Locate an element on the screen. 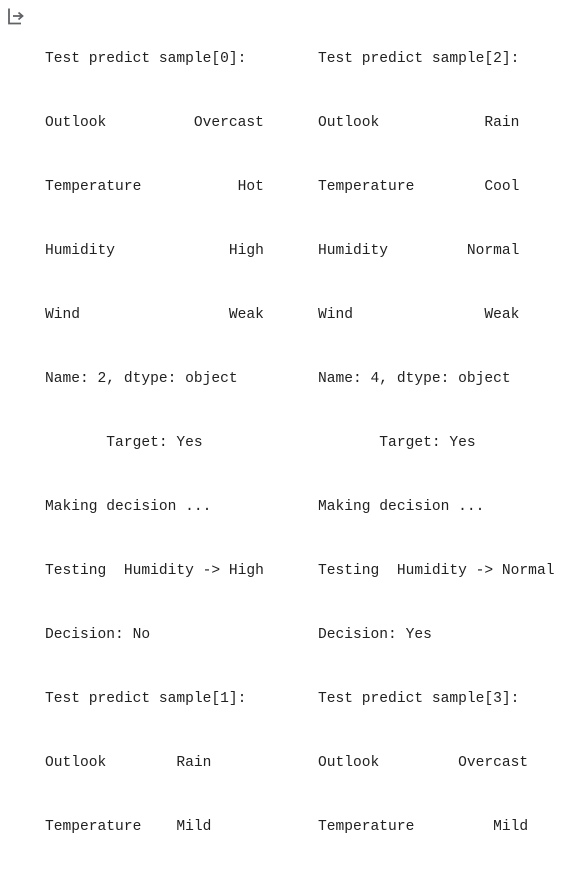 The height and width of the screenshot is (878, 582). output-line: Test predict sample[3]: is located at coordinates (419, 699).